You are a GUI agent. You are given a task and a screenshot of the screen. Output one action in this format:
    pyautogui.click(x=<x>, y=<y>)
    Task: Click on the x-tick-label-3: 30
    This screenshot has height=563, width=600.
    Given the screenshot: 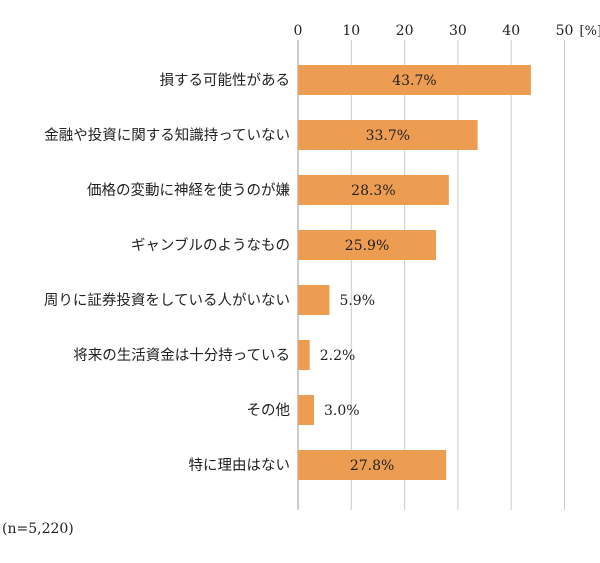 What is the action you would take?
    pyautogui.click(x=458, y=31)
    